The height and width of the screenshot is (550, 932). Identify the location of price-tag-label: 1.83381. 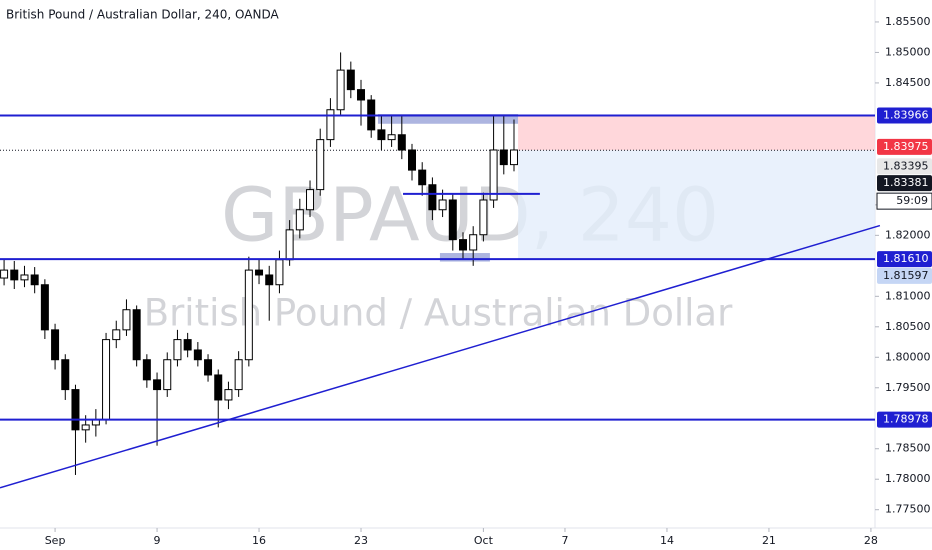
(906, 182).